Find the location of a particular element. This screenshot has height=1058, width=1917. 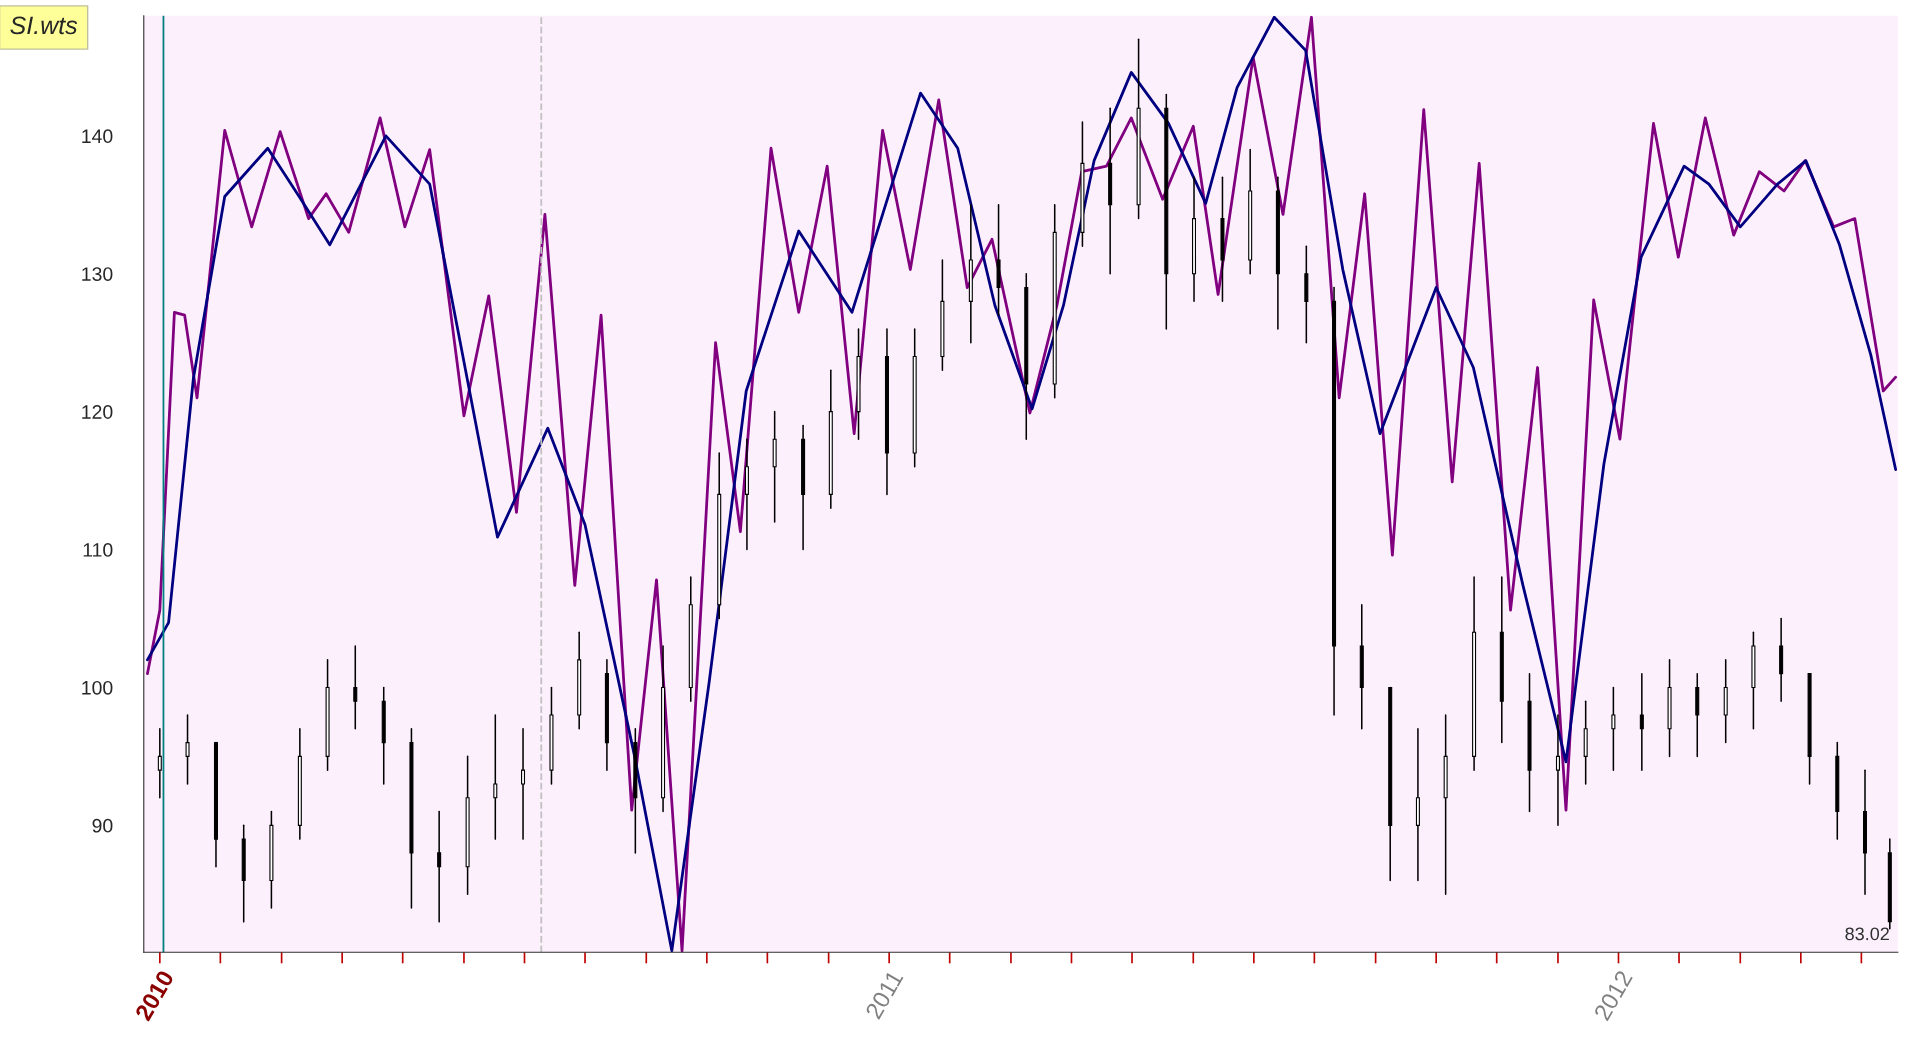

text: SI.wts is located at coordinates (44, 25).